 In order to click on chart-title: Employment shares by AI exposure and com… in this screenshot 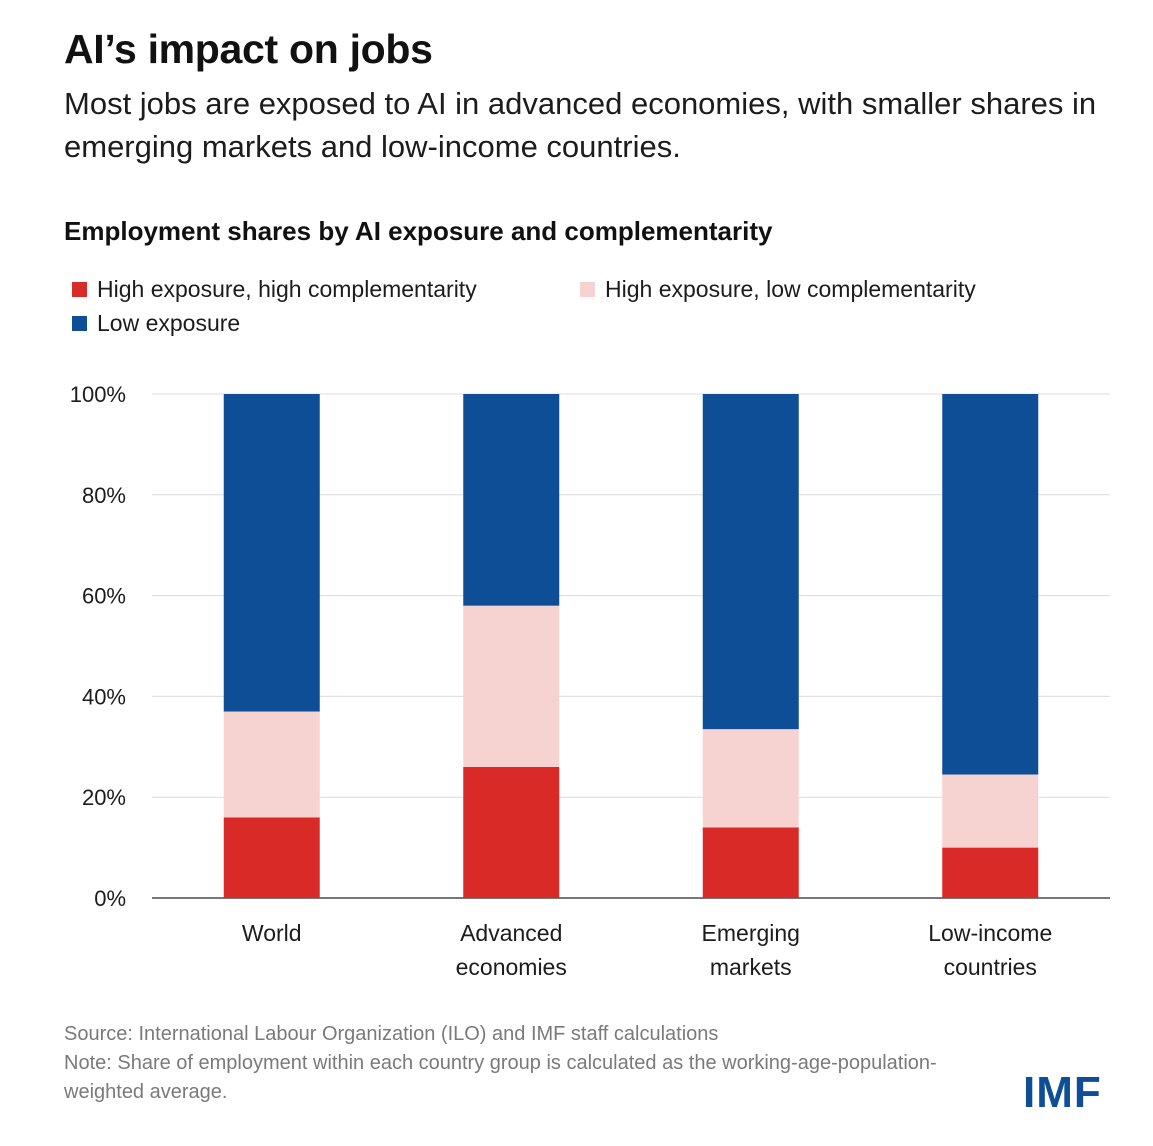, I will do `click(418, 231)`.